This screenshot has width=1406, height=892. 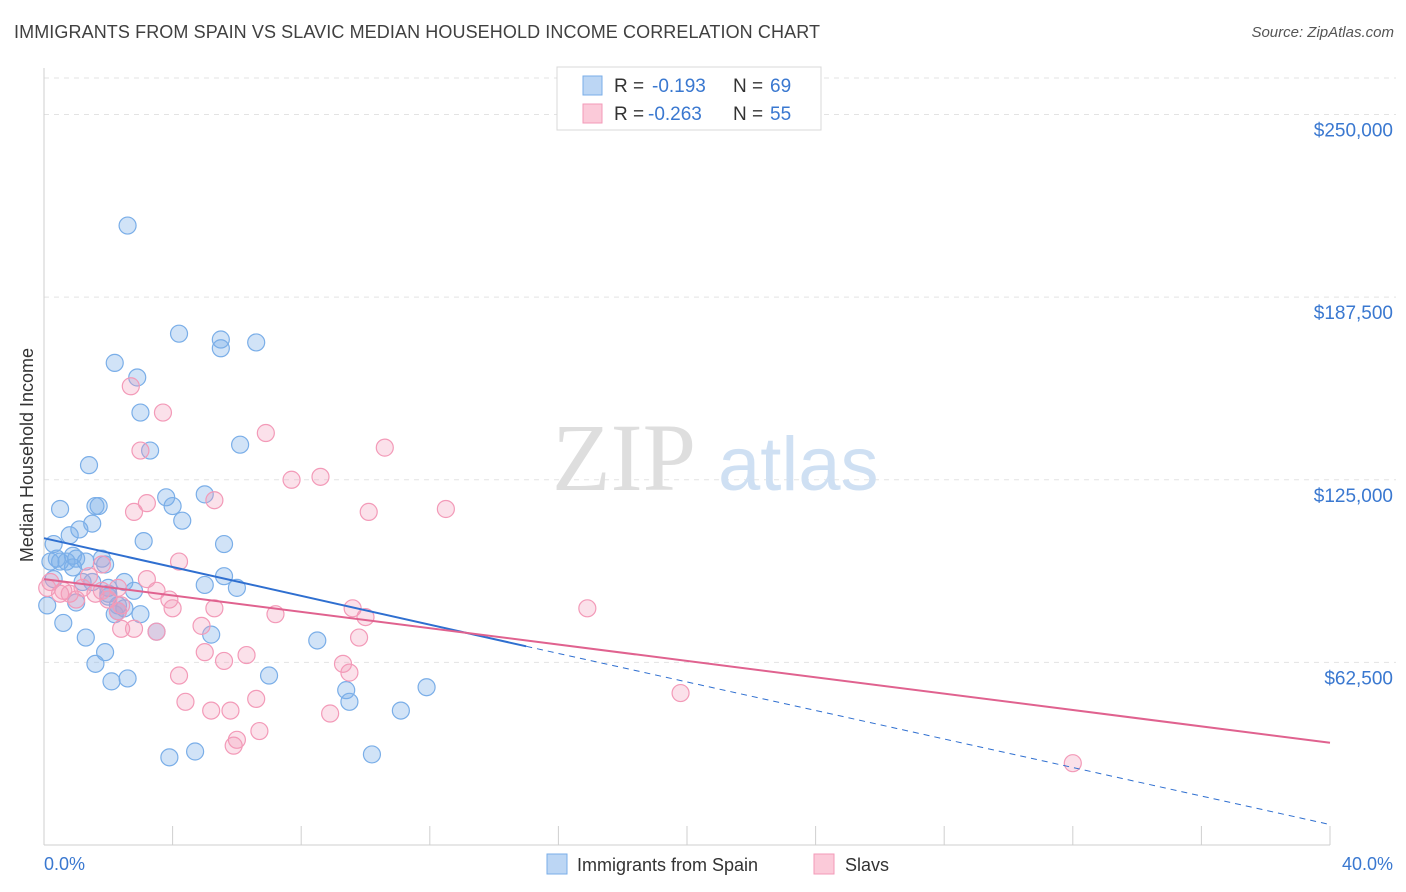 What do you see at coordinates (64, 864) in the screenshot?
I see `x-tick-label-start: 0.0%` at bounding box center [64, 864].